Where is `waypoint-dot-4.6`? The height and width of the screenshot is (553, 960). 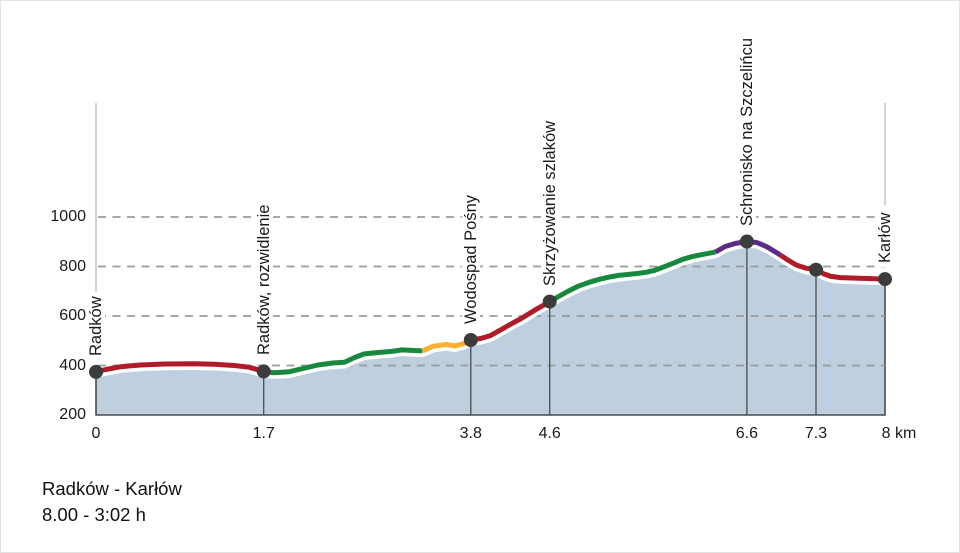
waypoint-dot-4.6 is located at coordinates (549, 301).